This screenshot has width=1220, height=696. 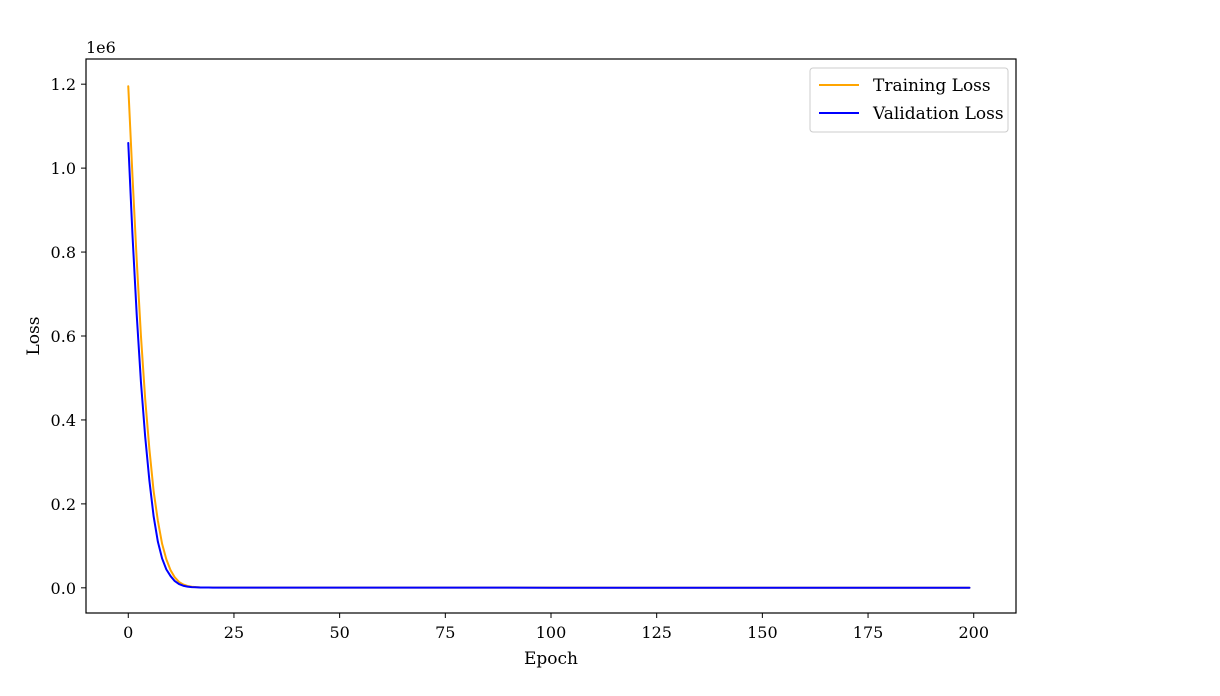 I want to click on legend: Training Loss Validation Loss, so click(x=909, y=100).